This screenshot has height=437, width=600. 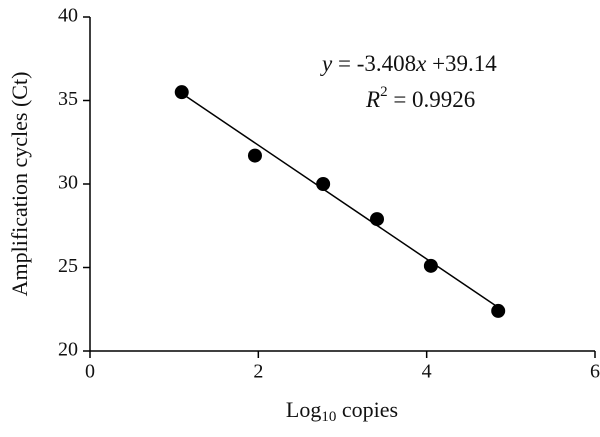 I want to click on r-squared: R2 = 0.9926, so click(x=420, y=98).